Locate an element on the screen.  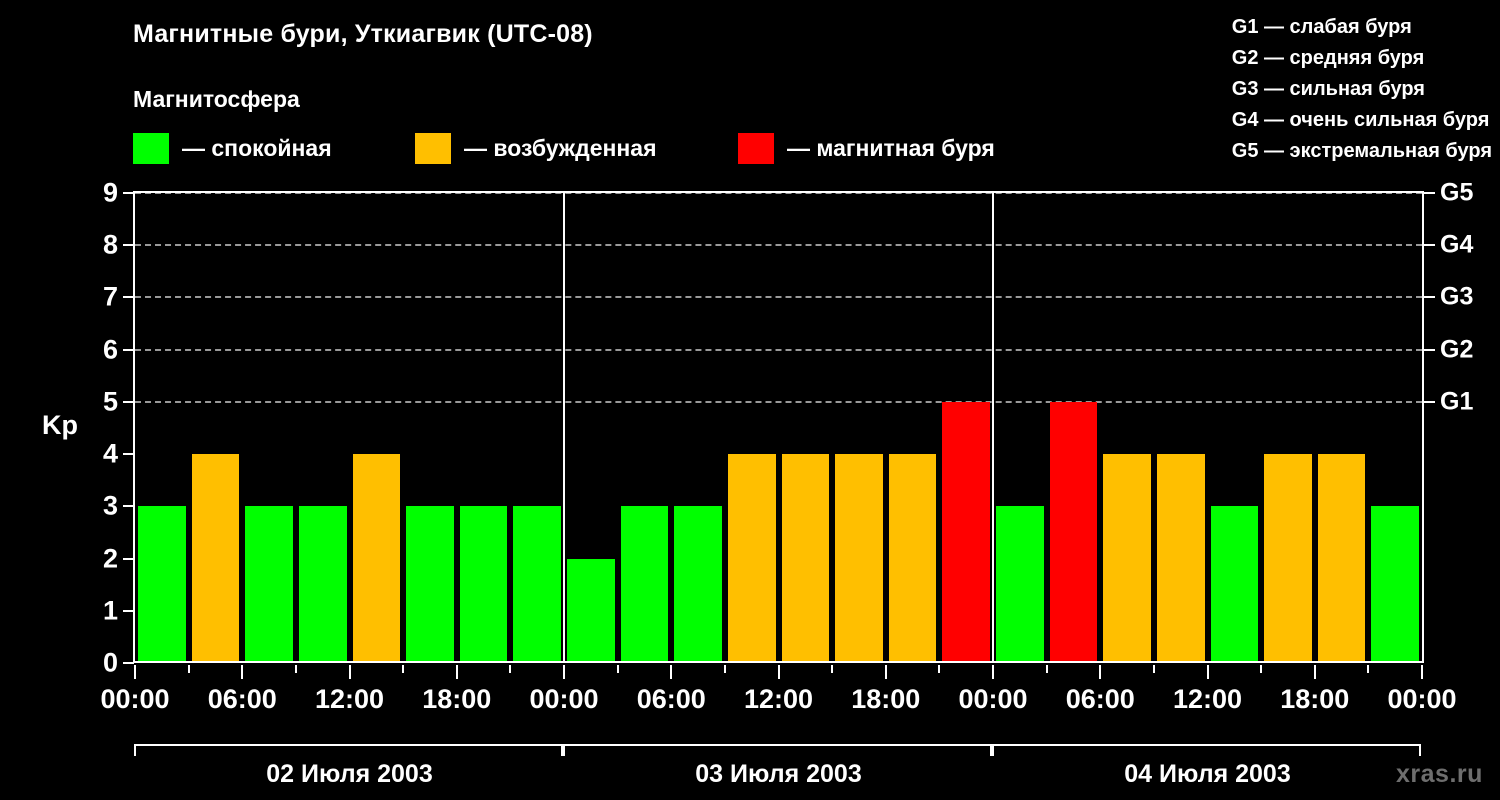
legend-entry-2: — возбужденная is located at coordinates (536, 148).